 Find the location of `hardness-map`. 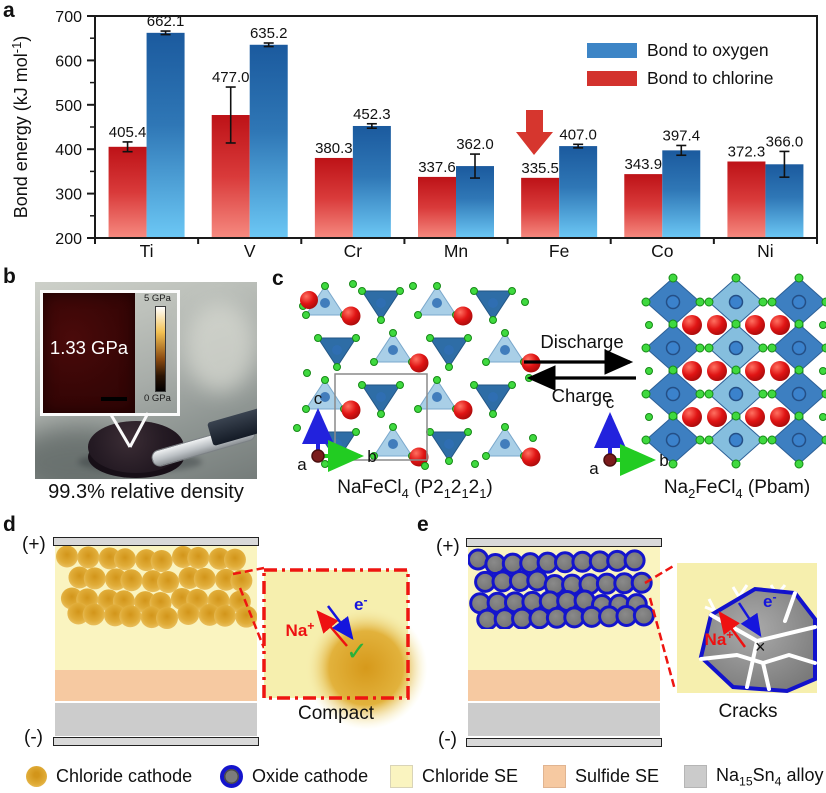

hardness-map is located at coordinates (89, 353).